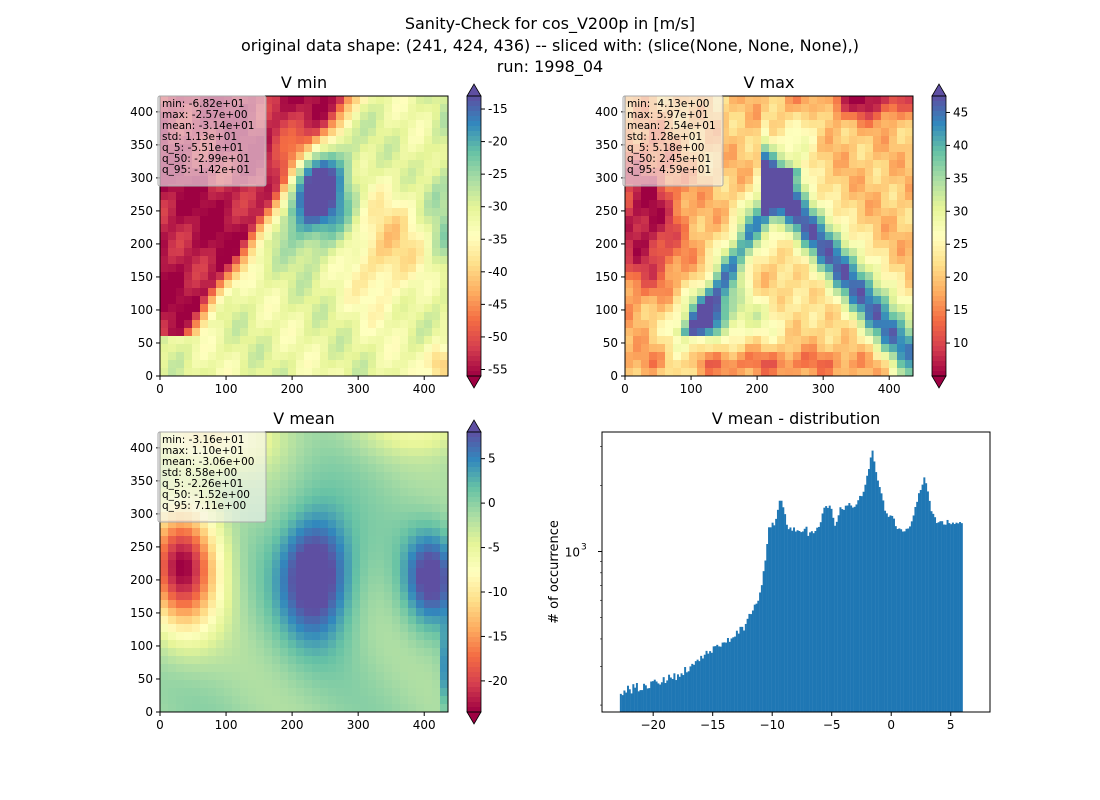  I want to click on y-tick-label: 0, so click(149, 376).